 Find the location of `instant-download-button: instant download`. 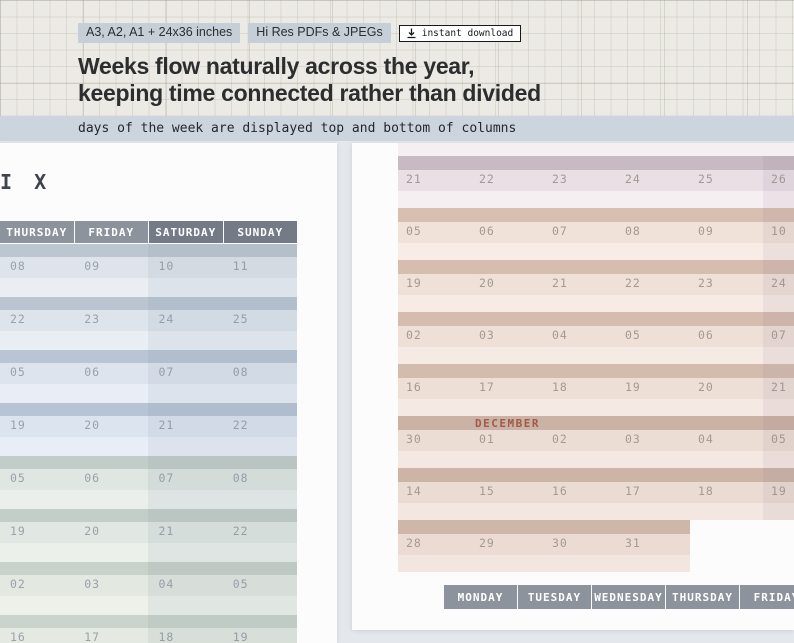

instant-download-button: instant download is located at coordinates (460, 33).